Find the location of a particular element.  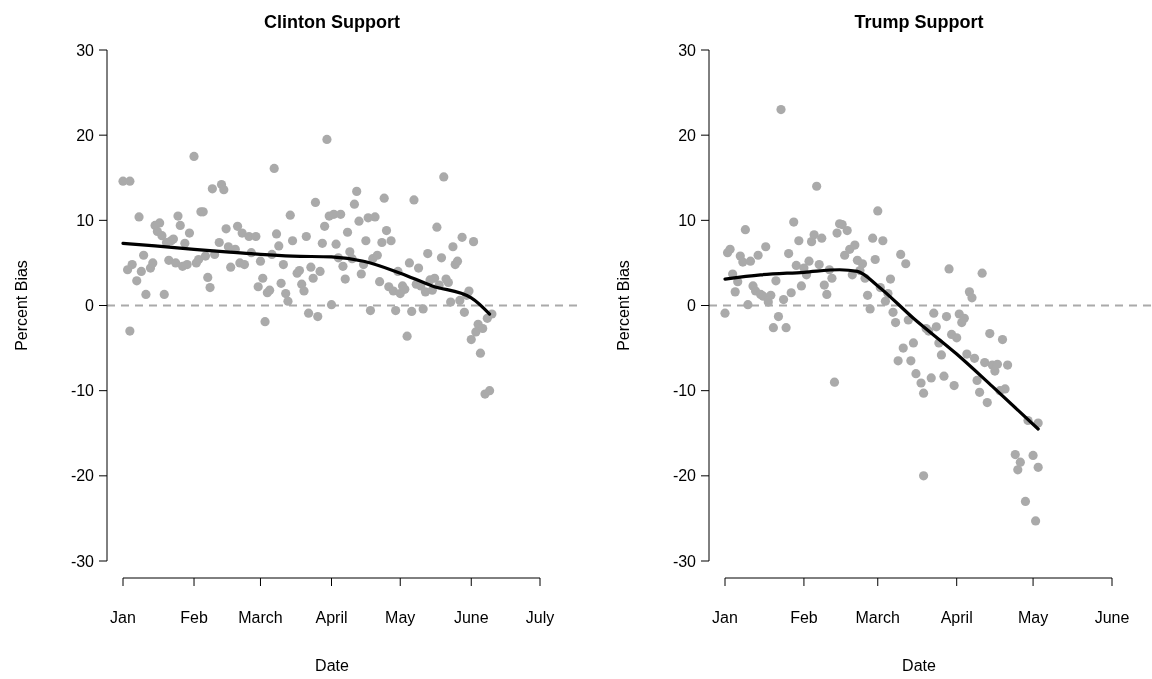

chart-title: Trump Support is located at coordinates (919, 22).